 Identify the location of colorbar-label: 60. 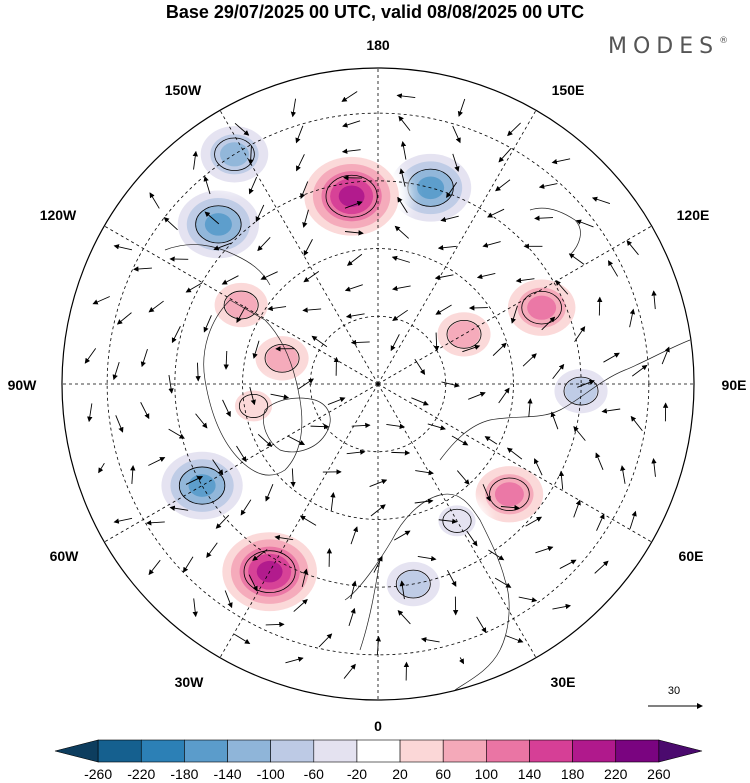
(443, 774).